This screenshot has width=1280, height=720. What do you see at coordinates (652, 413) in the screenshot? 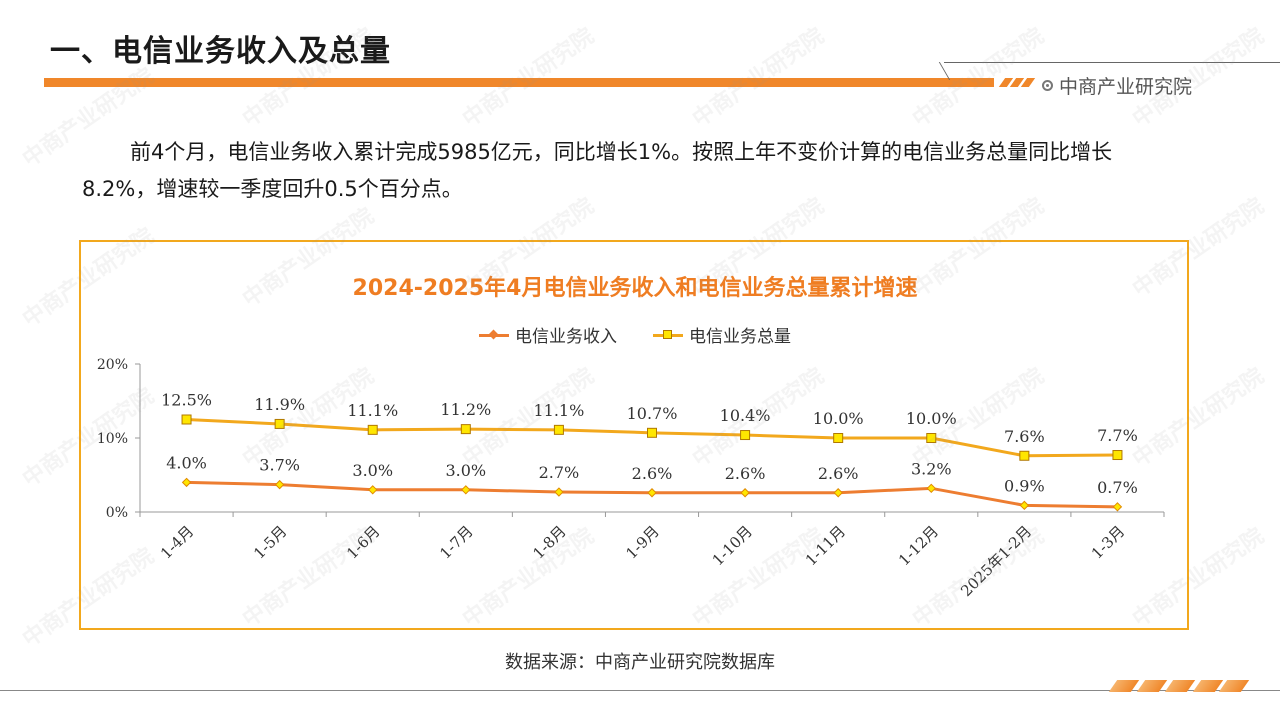
I see `volume-data-label: 10.7%` at bounding box center [652, 413].